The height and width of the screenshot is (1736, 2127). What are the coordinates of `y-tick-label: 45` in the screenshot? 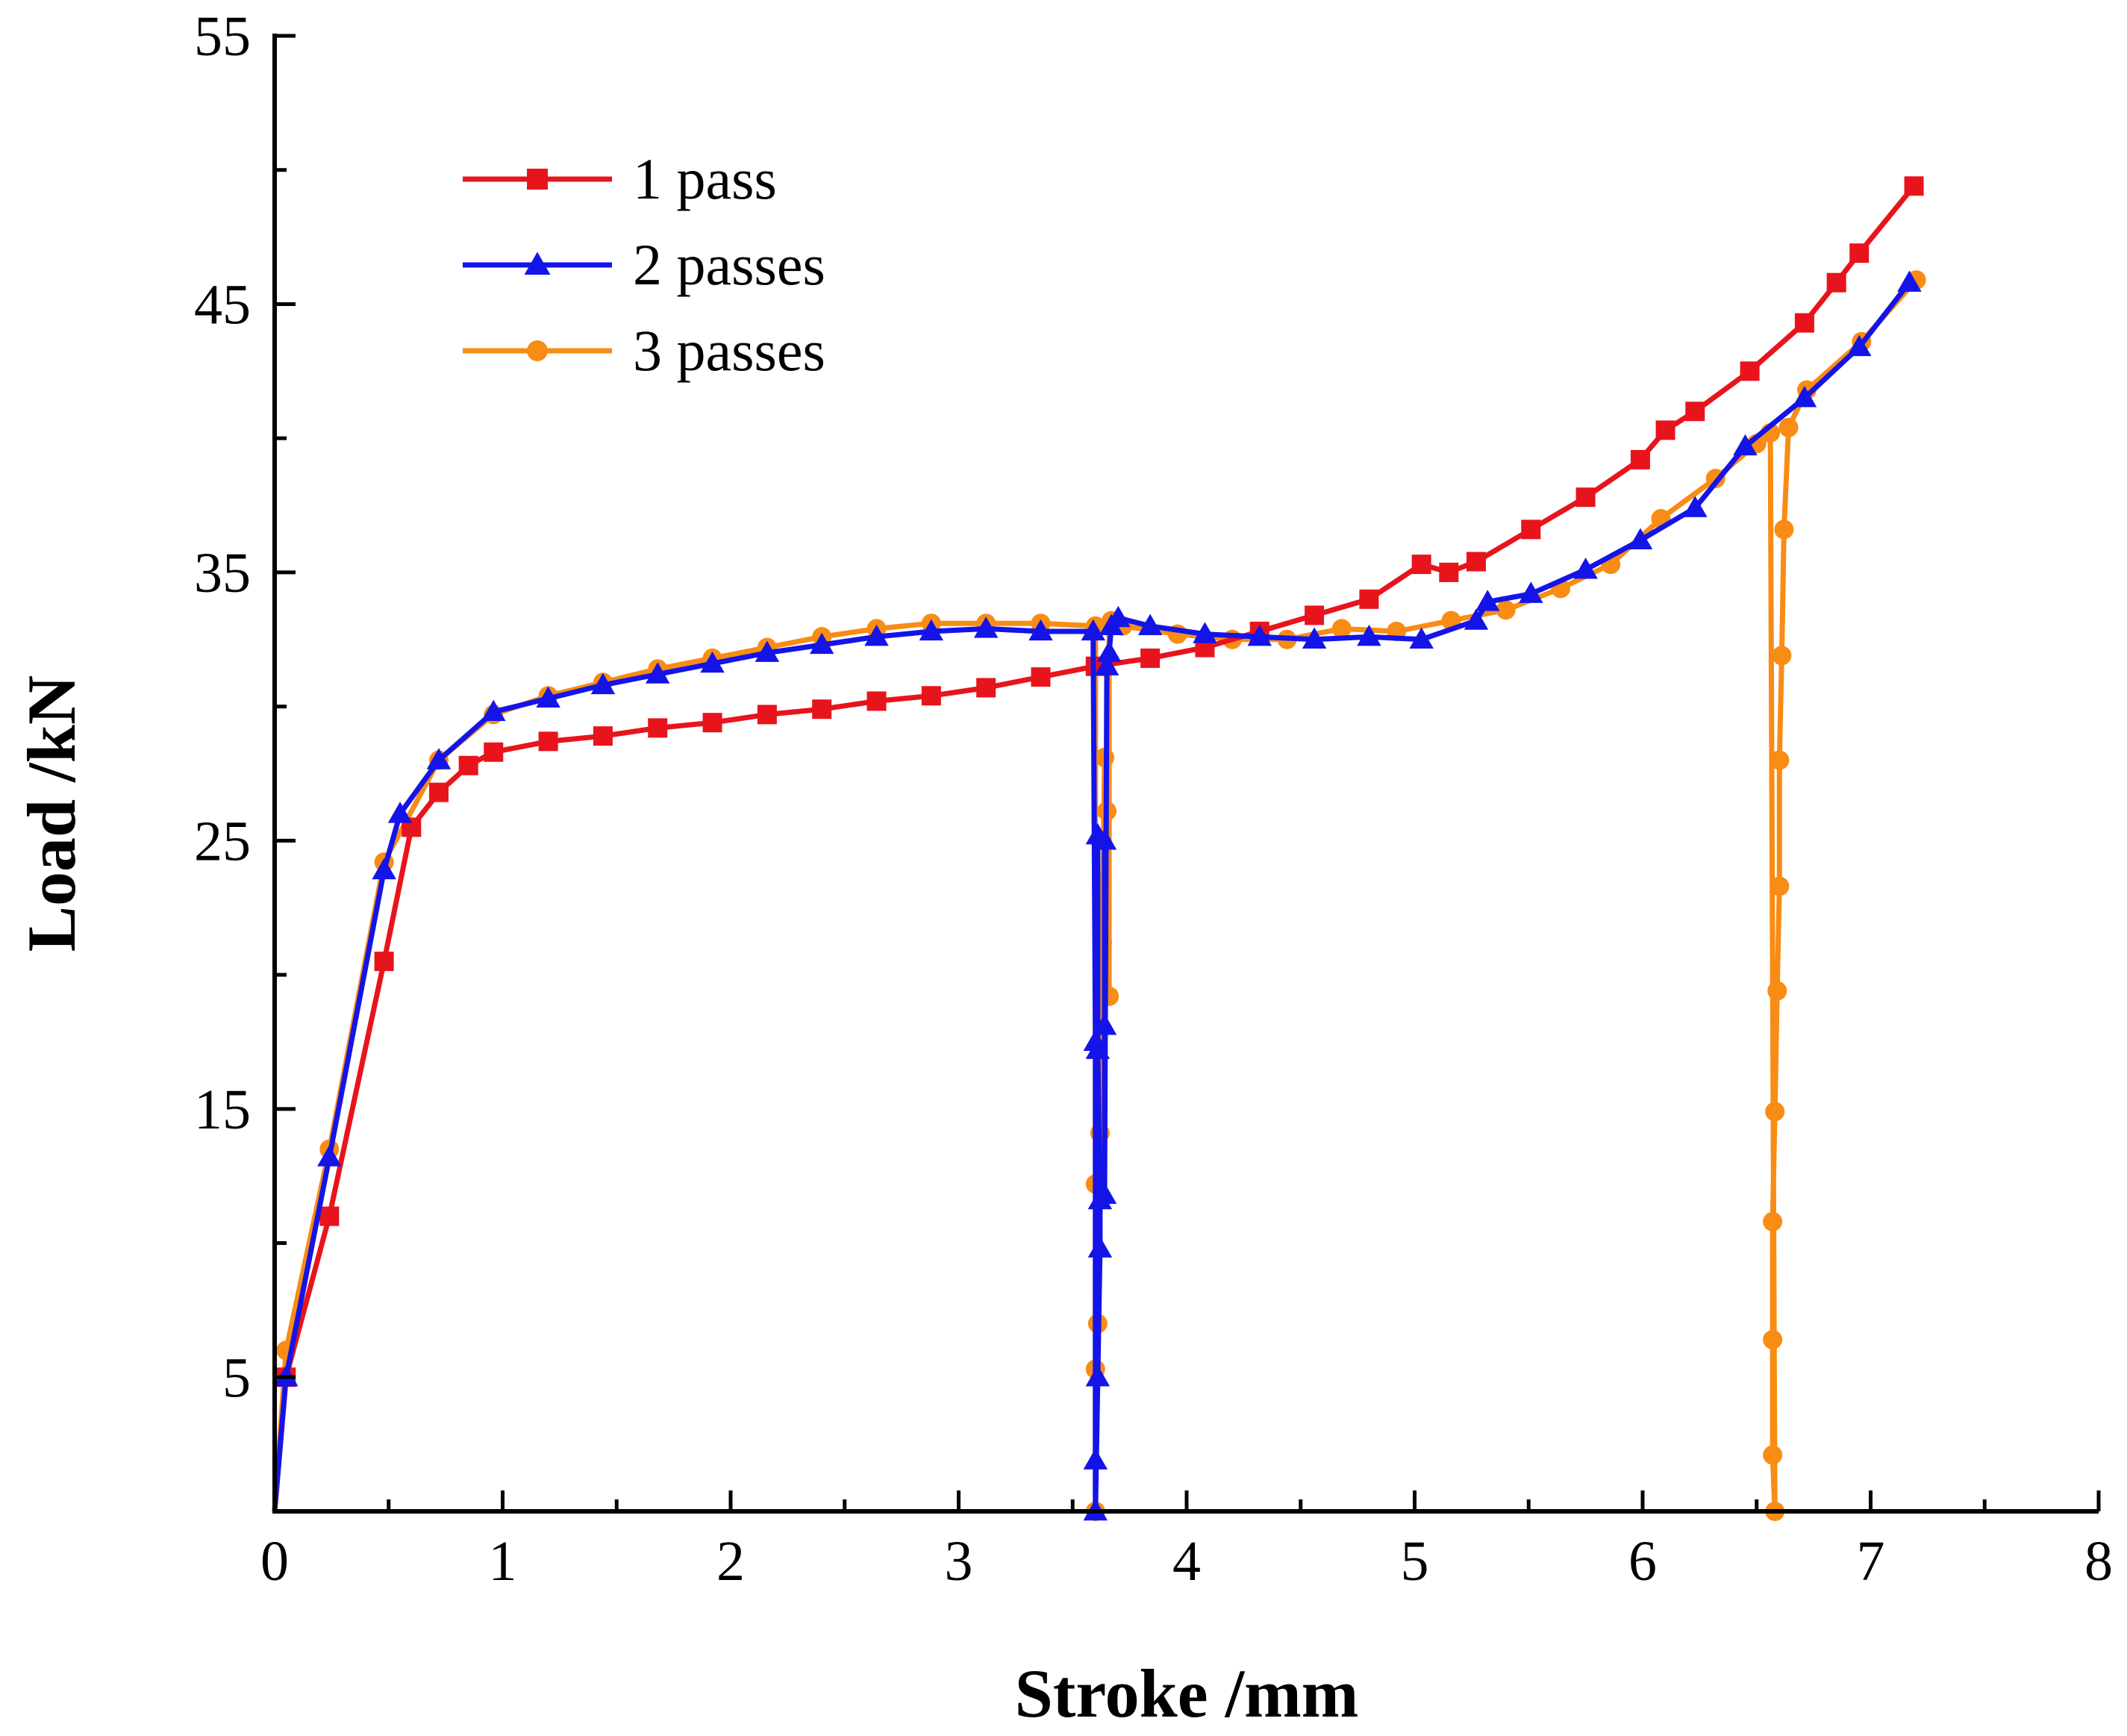 It's located at (223, 304).